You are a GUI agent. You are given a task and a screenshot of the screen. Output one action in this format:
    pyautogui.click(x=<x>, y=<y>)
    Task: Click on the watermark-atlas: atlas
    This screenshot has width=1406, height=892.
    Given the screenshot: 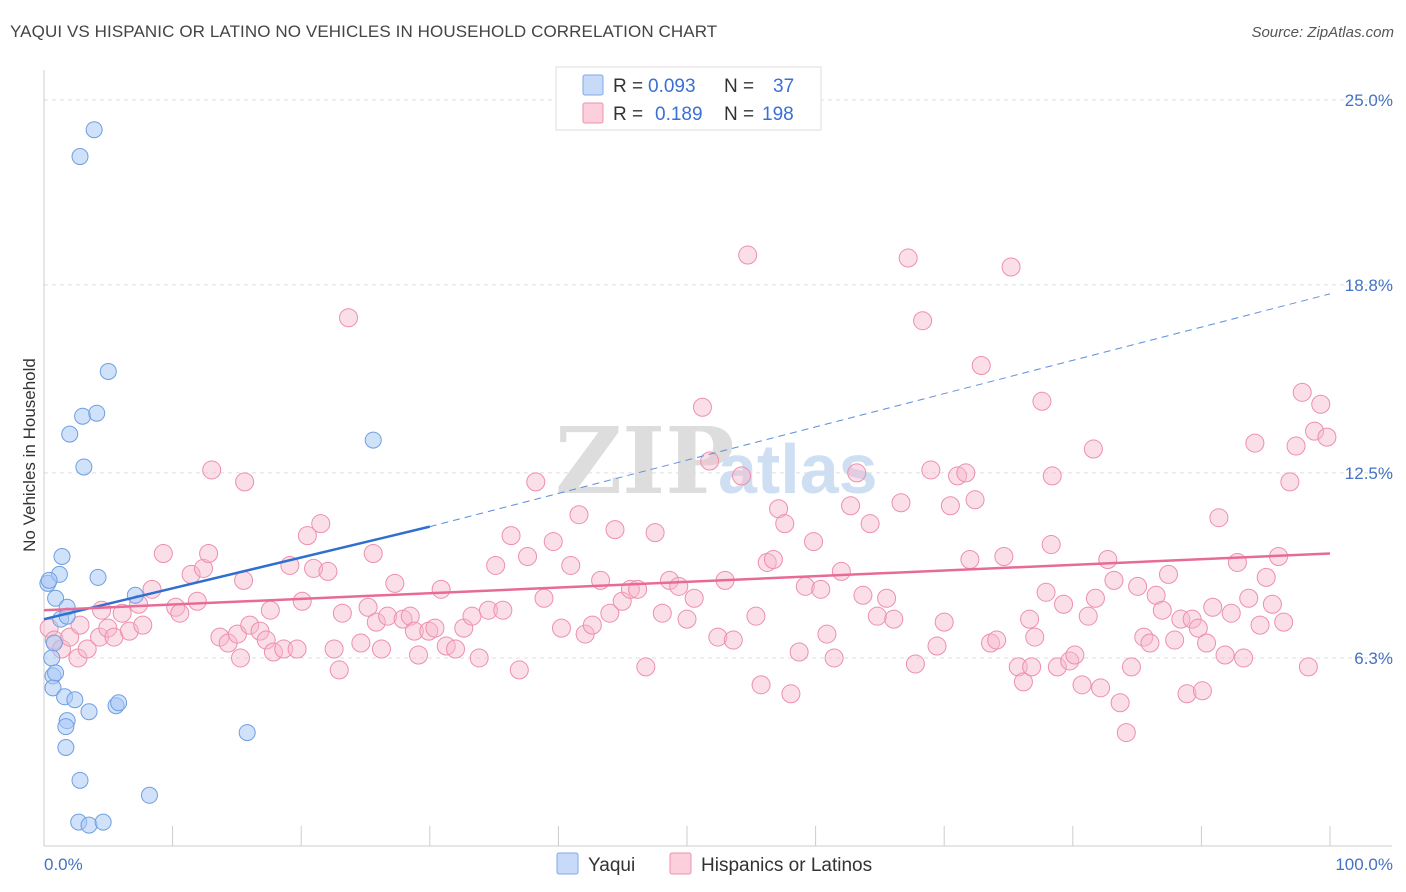 What is the action you would take?
    pyautogui.click(x=798, y=469)
    